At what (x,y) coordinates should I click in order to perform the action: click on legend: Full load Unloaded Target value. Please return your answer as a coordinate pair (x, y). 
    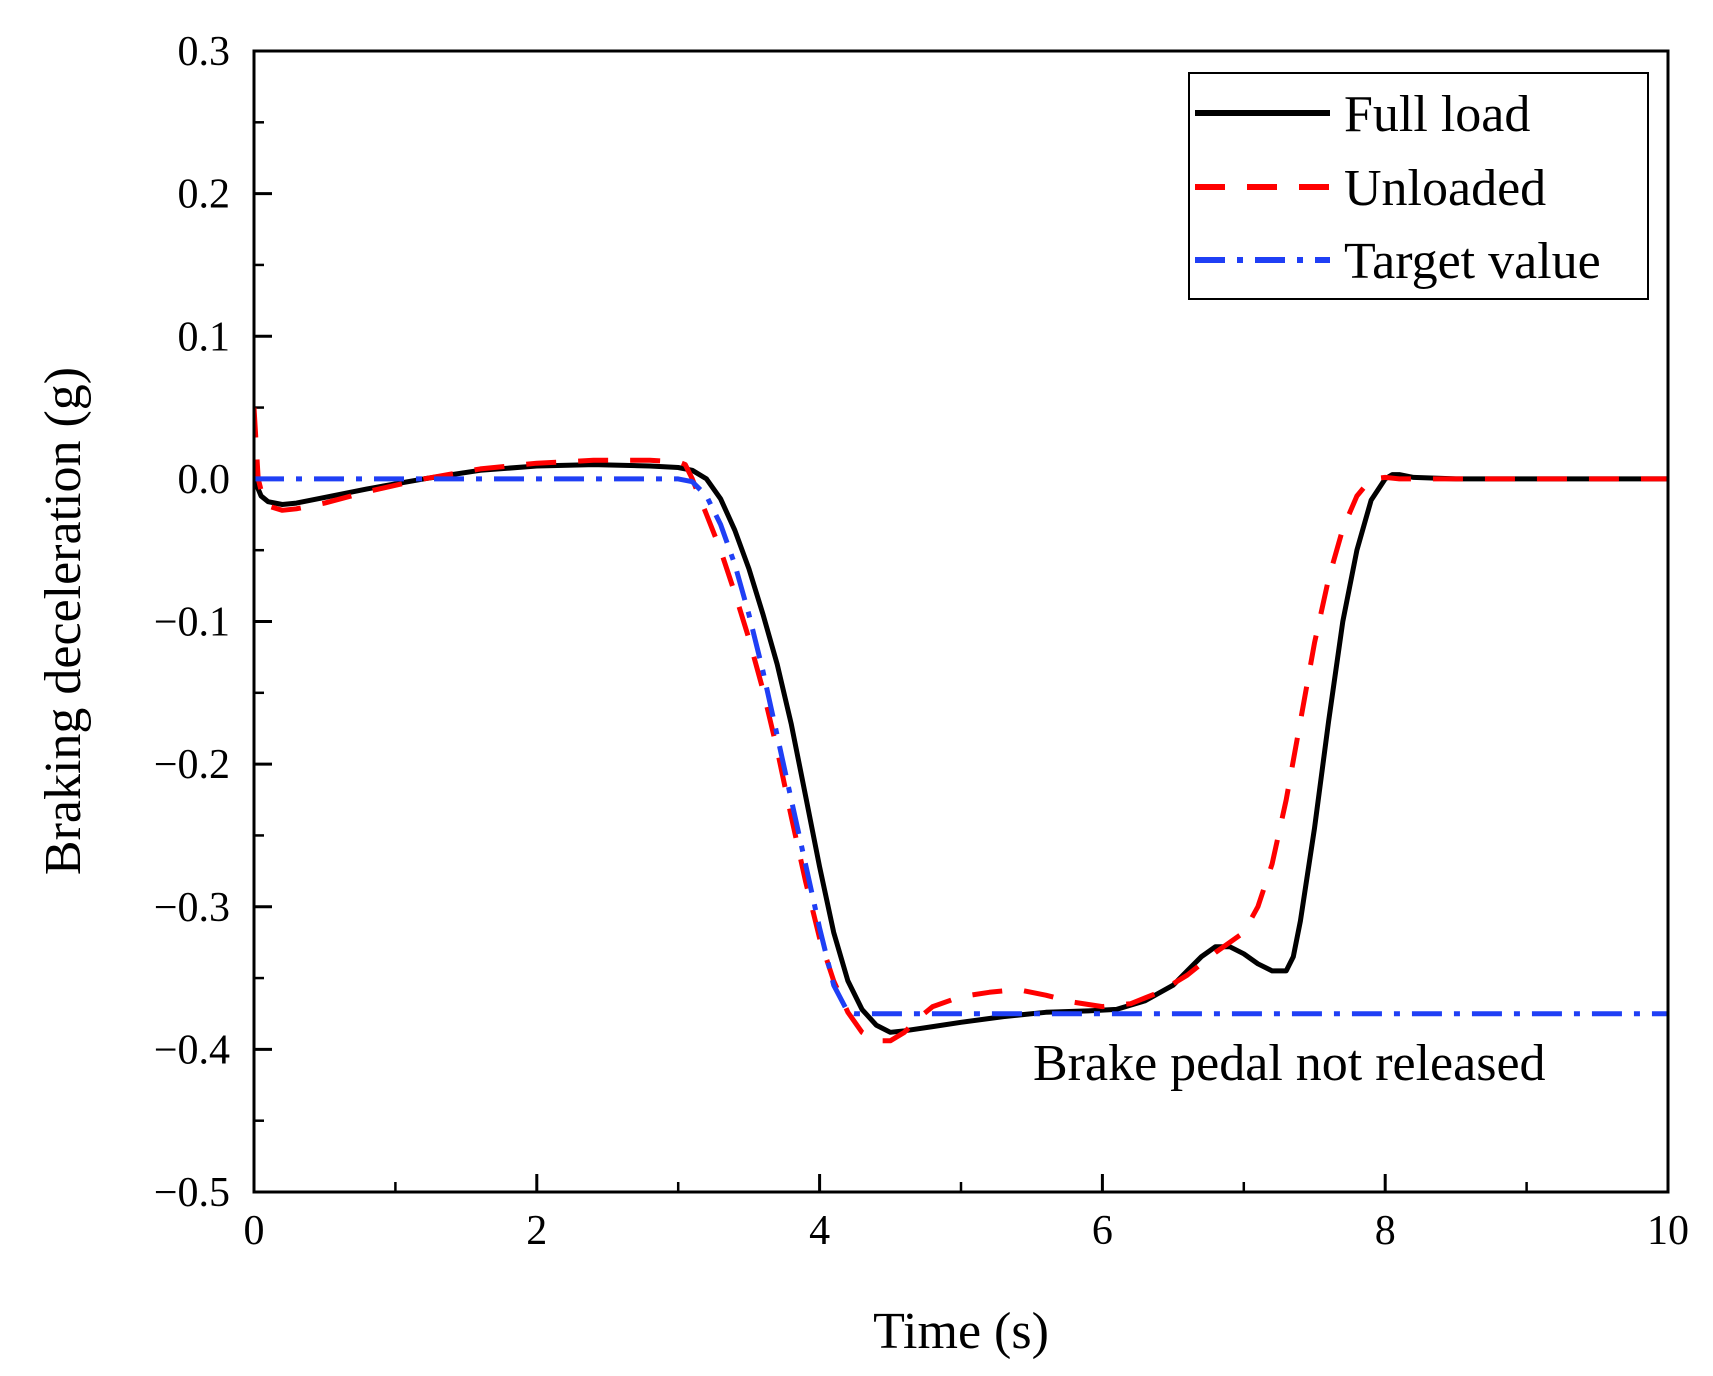
    Looking at the image, I should click on (1418, 186).